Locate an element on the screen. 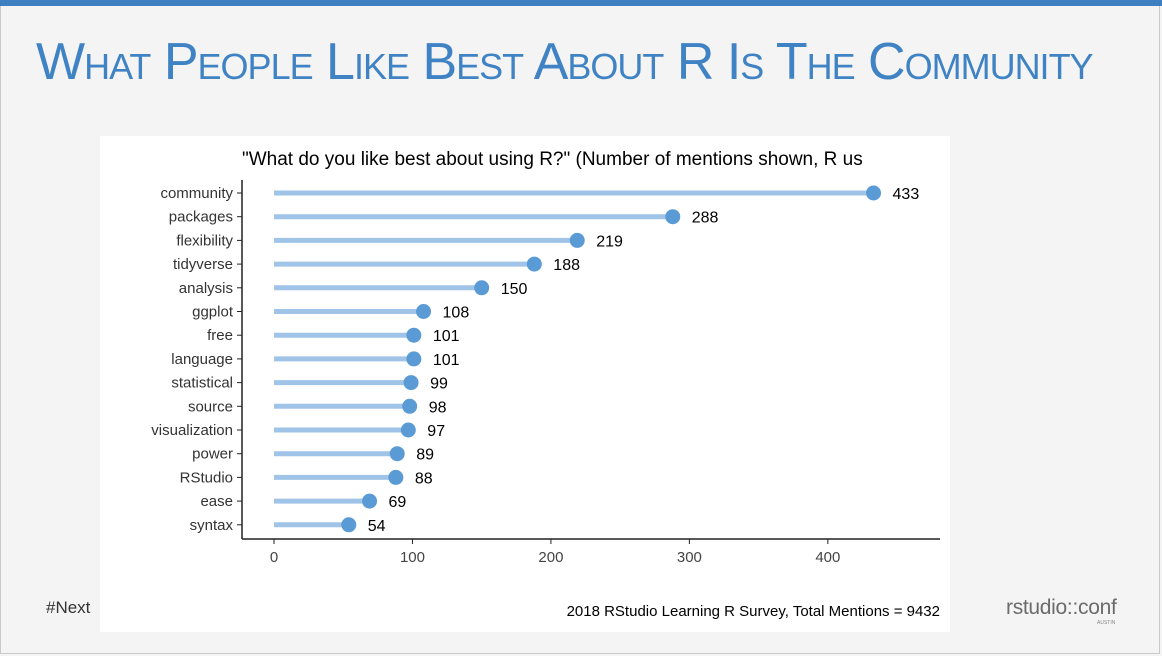 This screenshot has height=656, width=1162. x-tick-label: 300 is located at coordinates (689, 557).